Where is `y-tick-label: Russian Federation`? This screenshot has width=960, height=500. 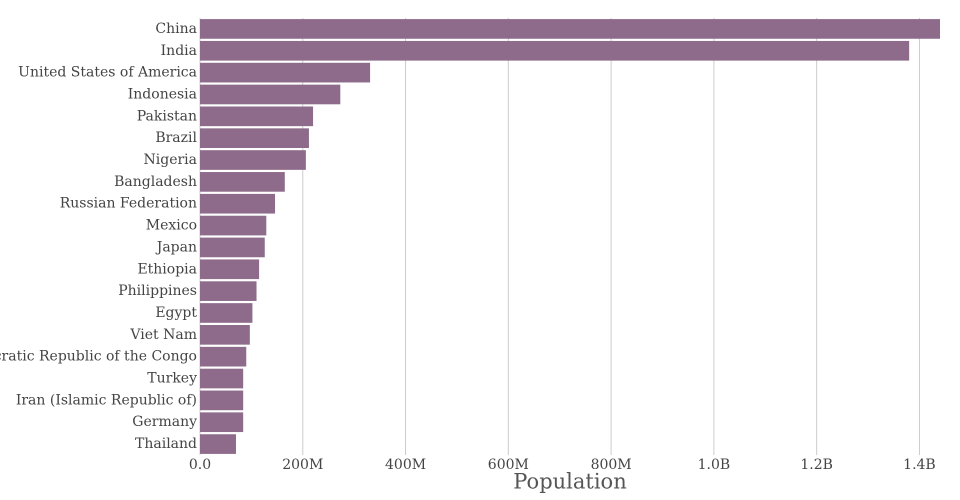
y-tick-label: Russian Federation is located at coordinates (128, 204).